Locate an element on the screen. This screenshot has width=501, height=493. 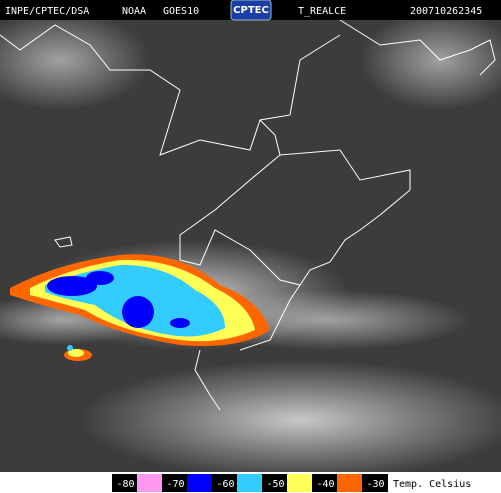
logo-box is located at coordinates (251, 10).